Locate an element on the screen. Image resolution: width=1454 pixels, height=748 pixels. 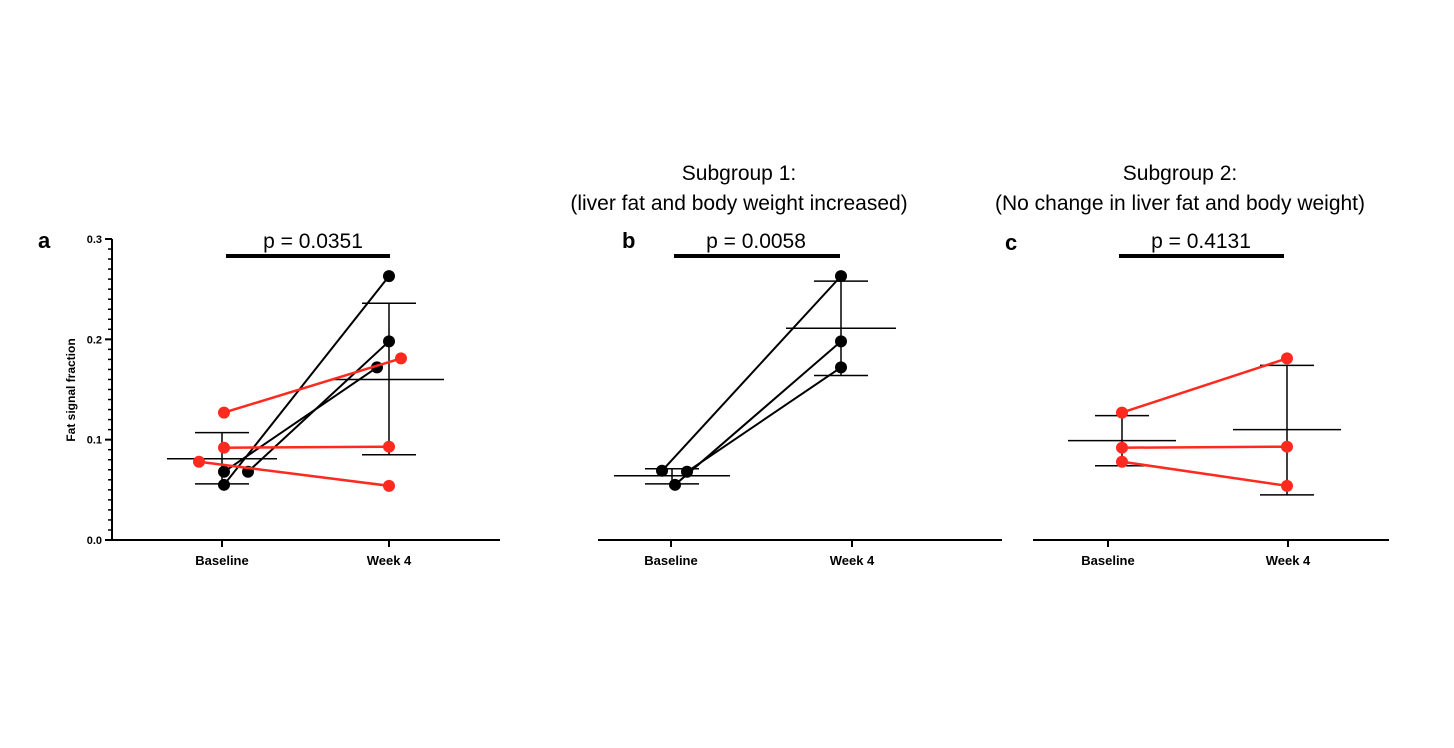
panel-c-title: Subgroup 2: is located at coordinates (1180, 173).